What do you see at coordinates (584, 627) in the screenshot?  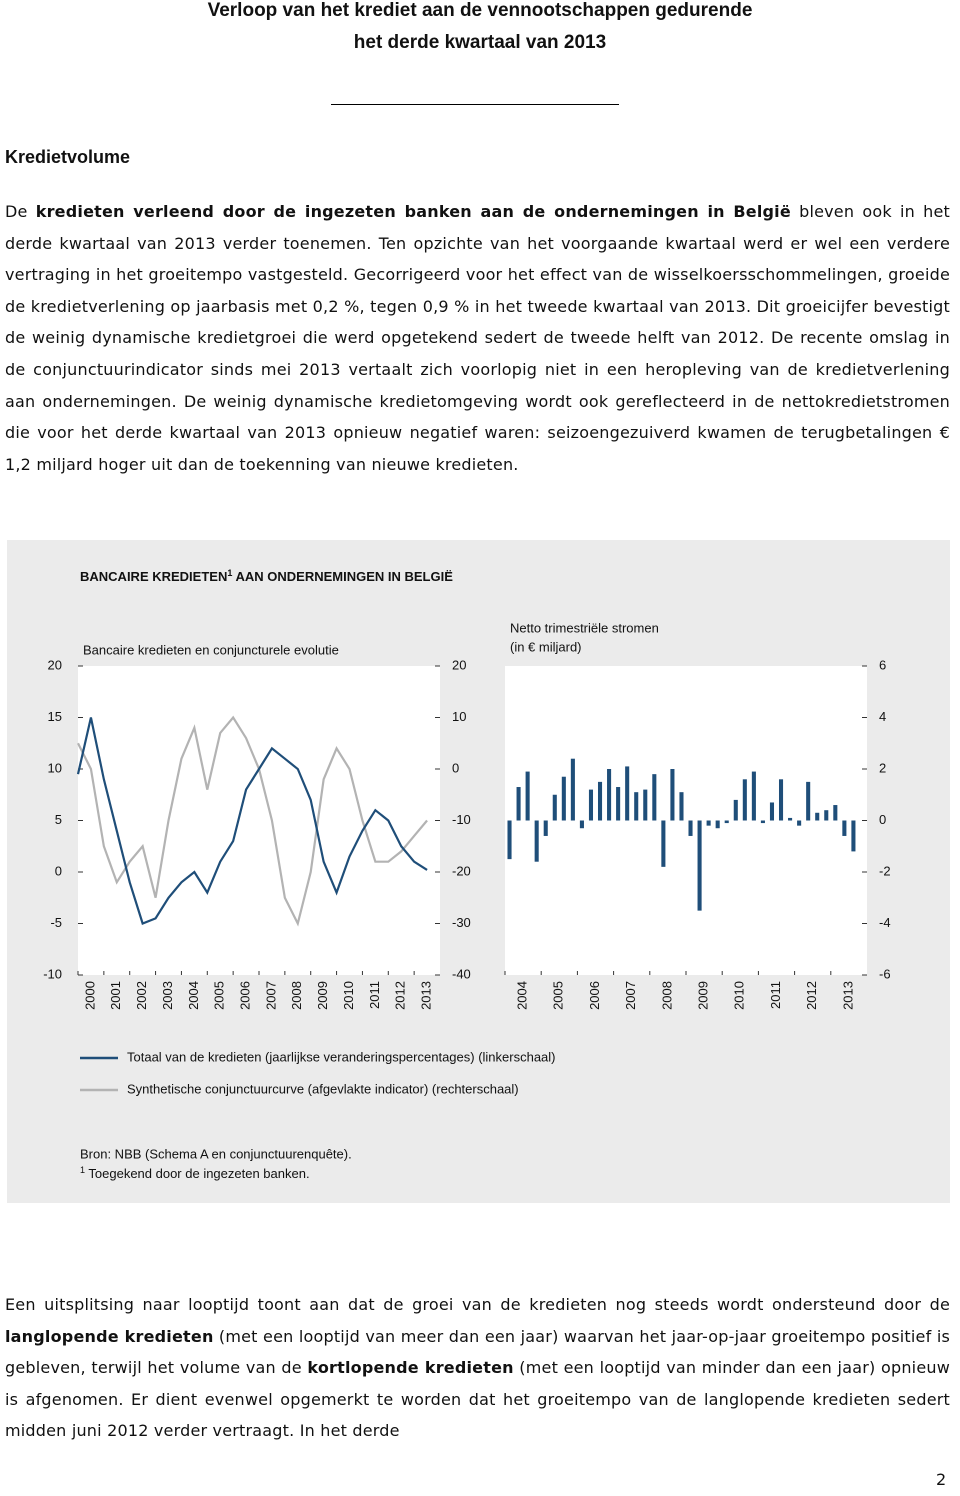 I see `chart-title: Netto trimestriële stromen` at bounding box center [584, 627].